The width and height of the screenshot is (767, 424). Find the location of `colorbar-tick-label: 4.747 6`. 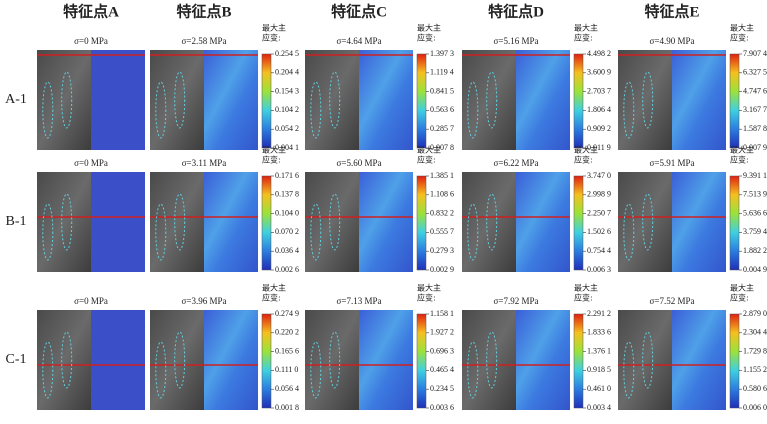

colorbar-tick-label: 4.747 6 is located at coordinates (755, 90).